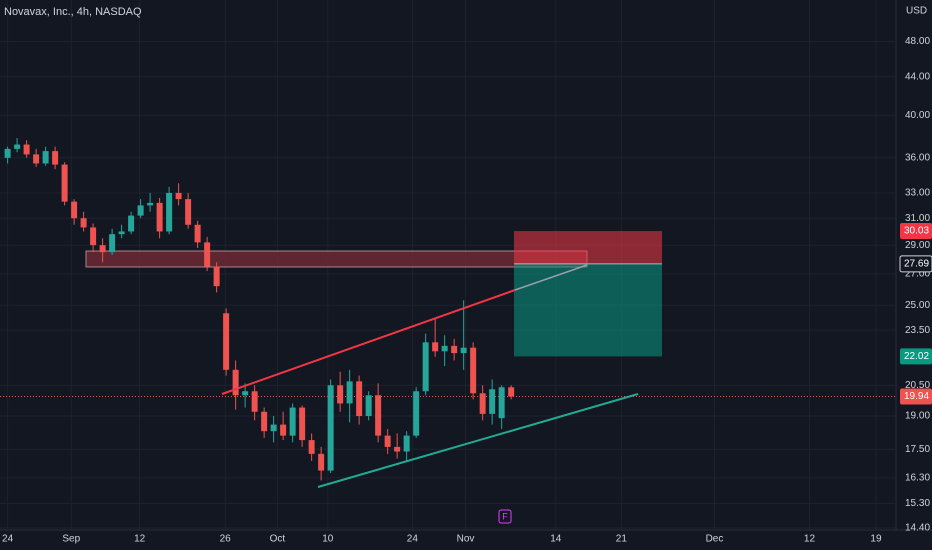 The height and width of the screenshot is (550, 932). Describe the element at coordinates (917, 274) in the screenshot. I see `y-tick-label: 27.00` at that location.